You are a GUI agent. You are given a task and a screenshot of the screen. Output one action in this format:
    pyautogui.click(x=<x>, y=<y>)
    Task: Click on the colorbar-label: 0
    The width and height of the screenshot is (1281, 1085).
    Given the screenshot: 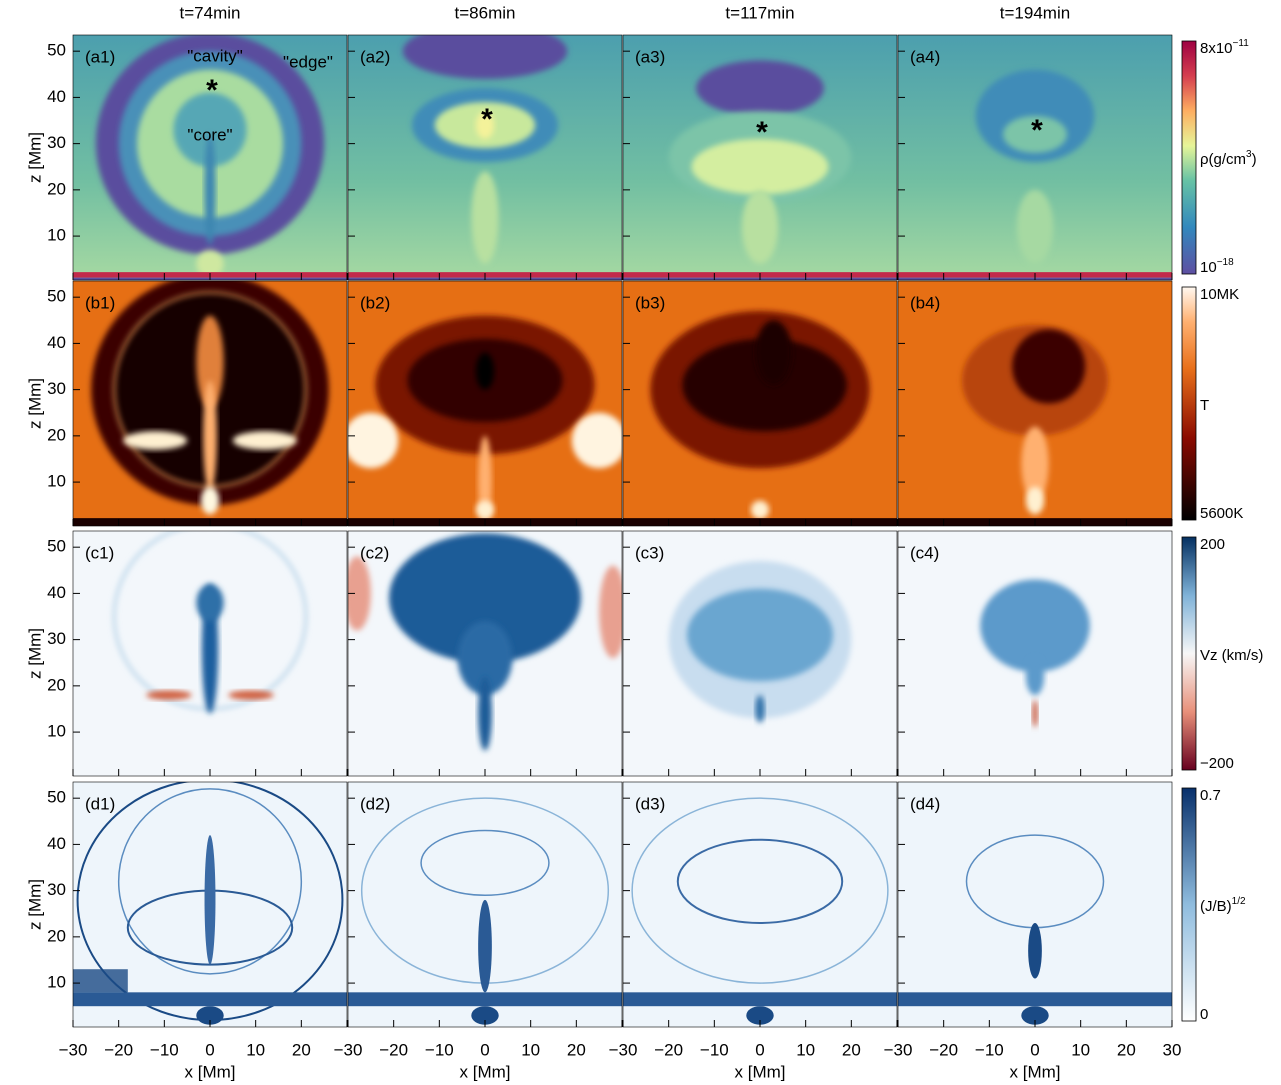 What is the action you would take?
    pyautogui.click(x=1204, y=1014)
    